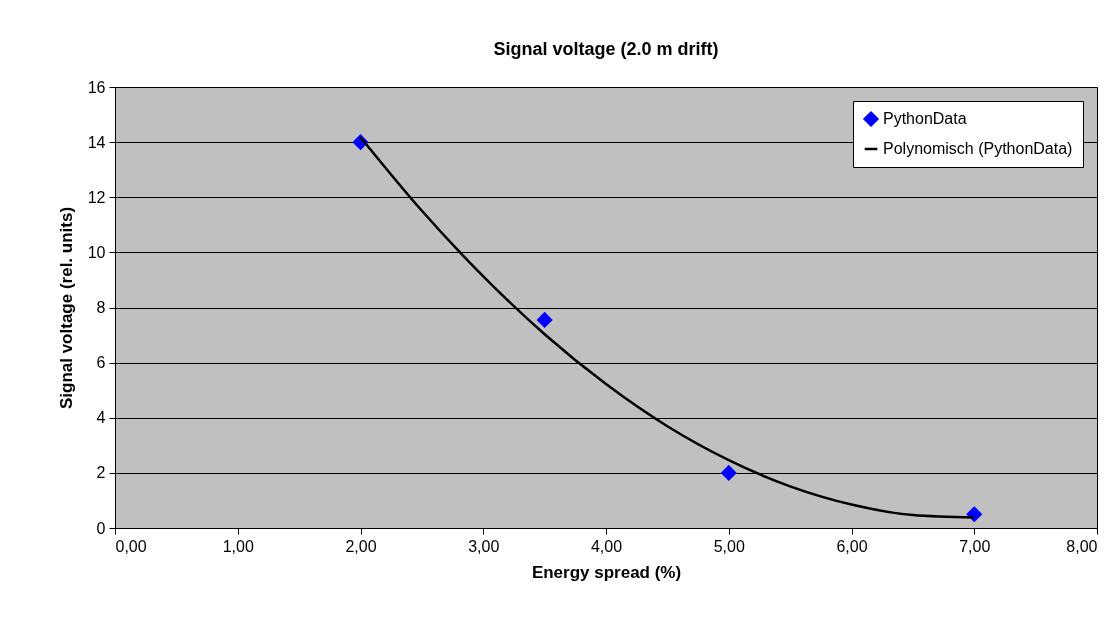 Image resolution: width=1116 pixels, height=640 pixels. I want to click on y-tick-label: 6, so click(101, 363).